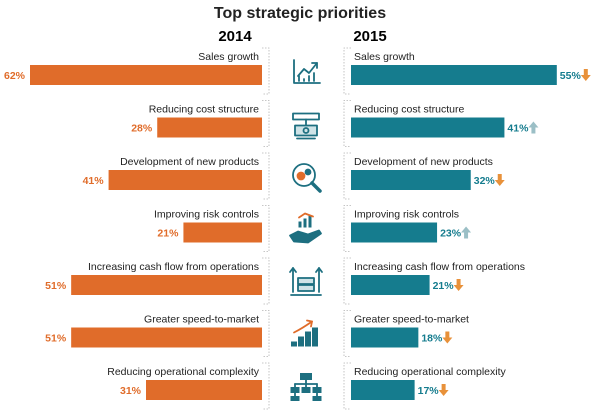 The image size is (600, 410). What do you see at coordinates (430, 372) in the screenshot?
I see `category-label-2015: Reducing operational complexity` at bounding box center [430, 372].